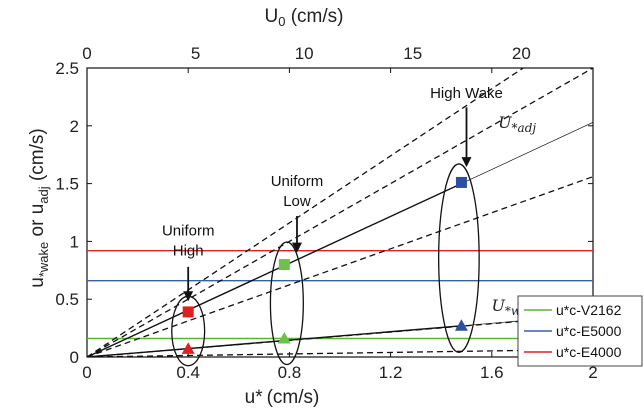 The image size is (644, 410). I want to click on y-axis-label: u*wake or uadj (cm/s), so click(39, 207).